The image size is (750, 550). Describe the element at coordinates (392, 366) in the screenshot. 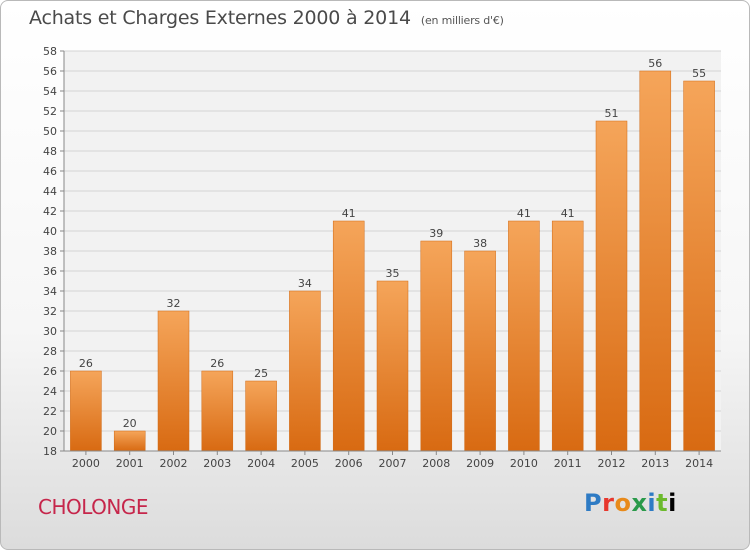

I see `bar-2007` at that location.